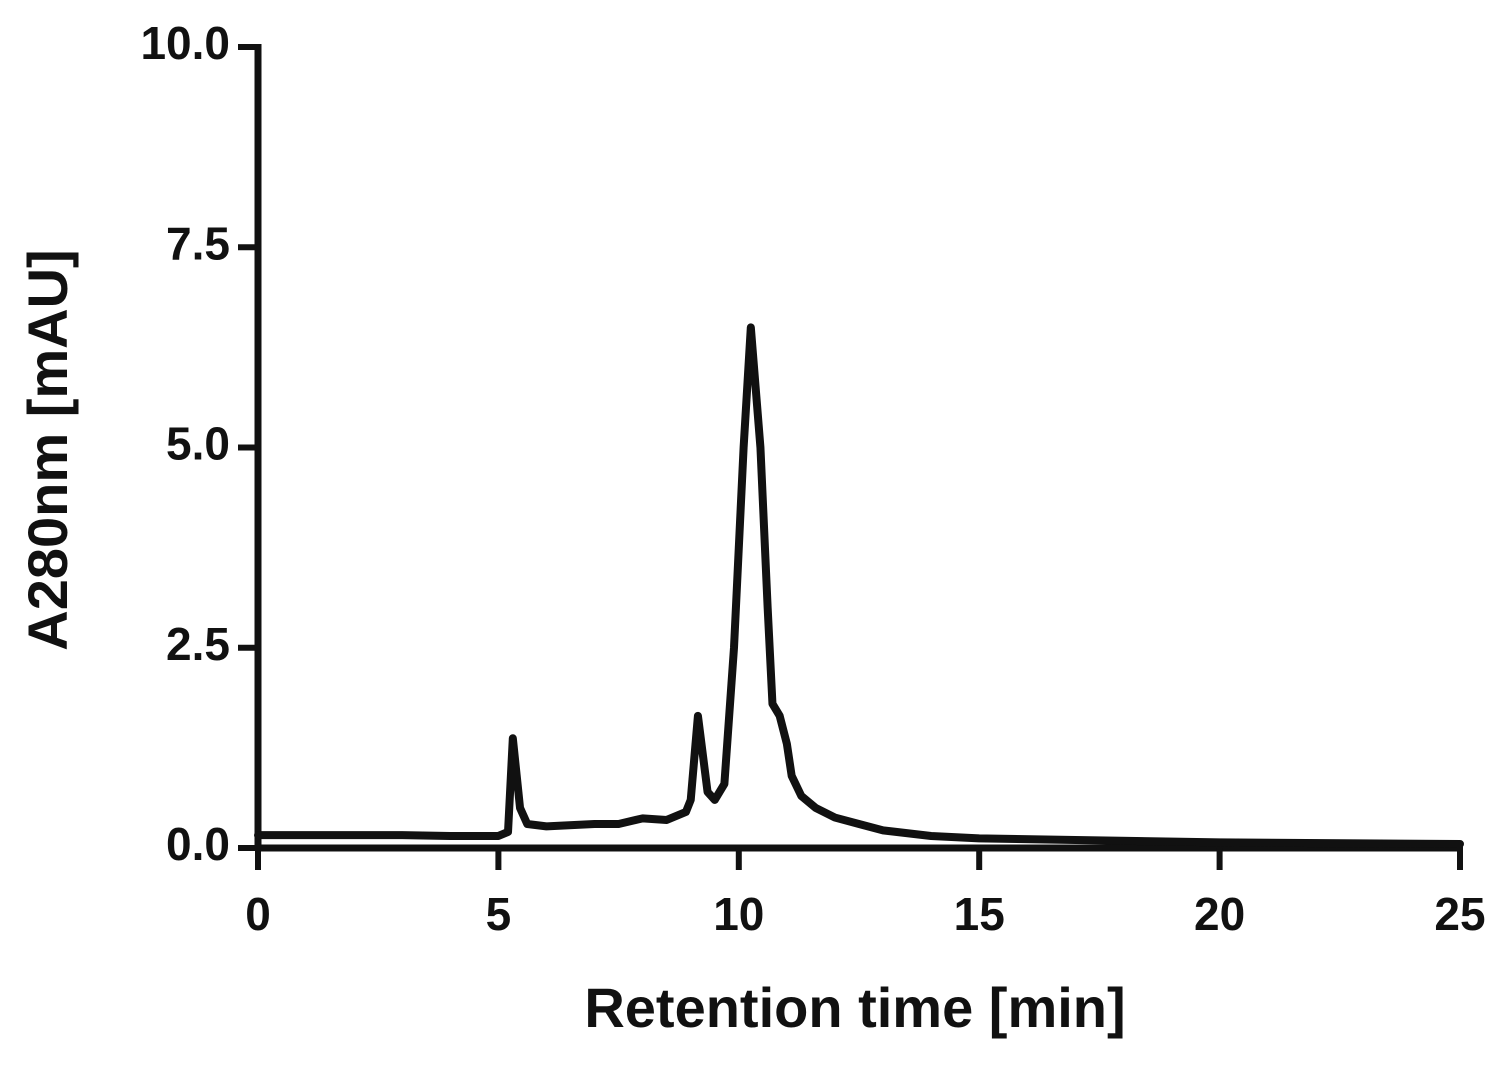 The height and width of the screenshot is (1076, 1505). What do you see at coordinates (854, 1007) in the screenshot?
I see `x-axis-title: Retention time [min]` at bounding box center [854, 1007].